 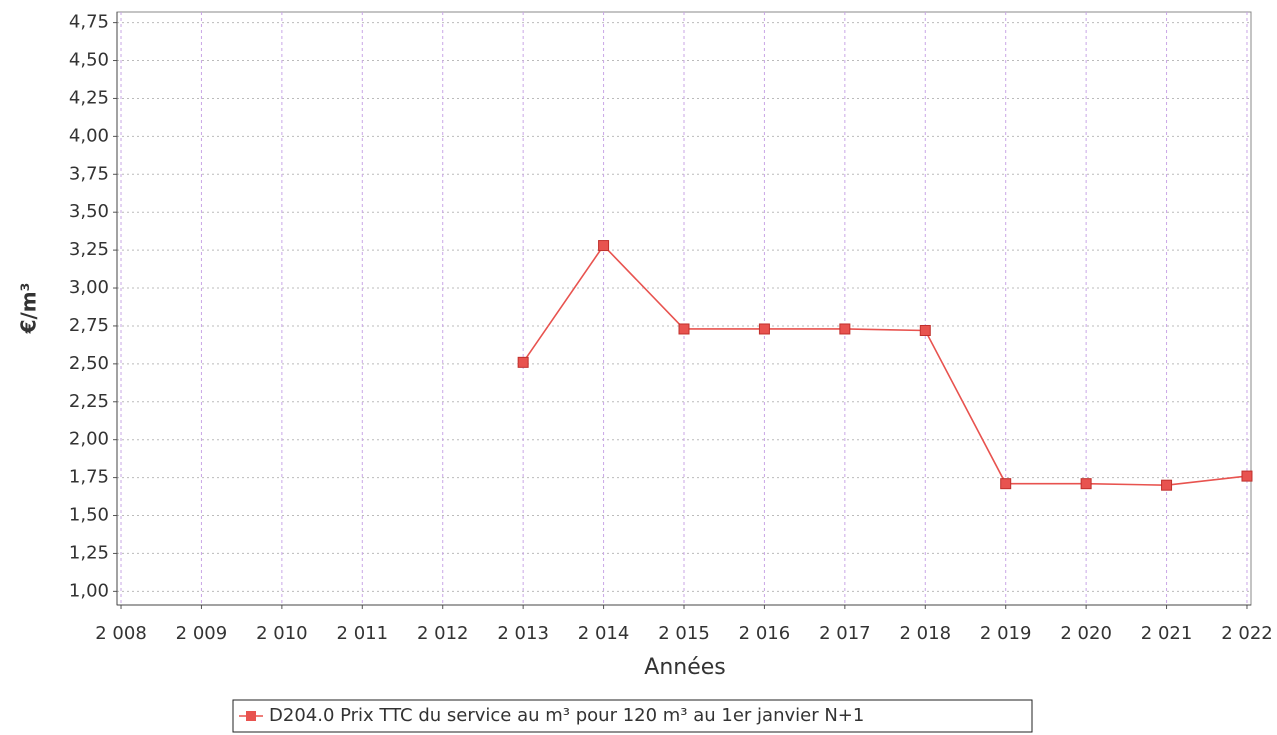 I want to click on y-tick-label: 1,75, so click(x=89, y=477).